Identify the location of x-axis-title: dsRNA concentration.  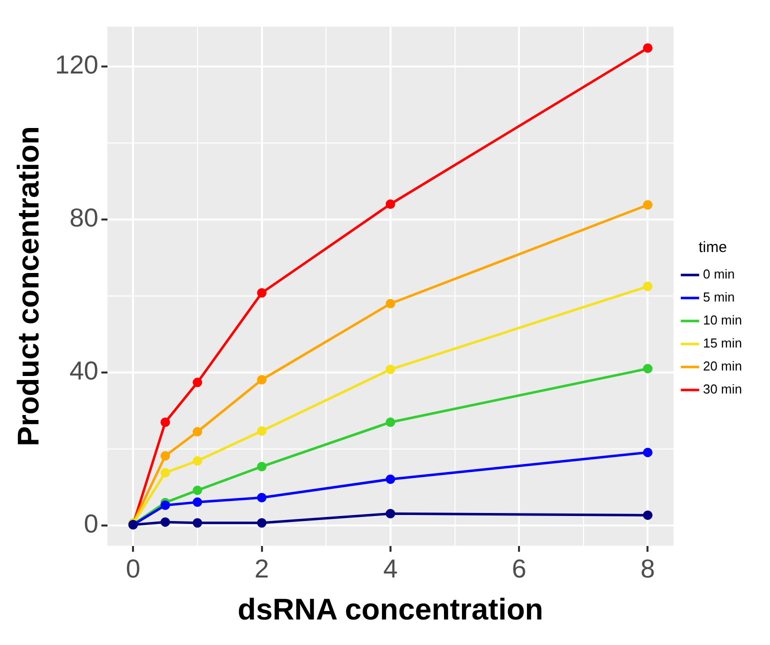
(391, 609).